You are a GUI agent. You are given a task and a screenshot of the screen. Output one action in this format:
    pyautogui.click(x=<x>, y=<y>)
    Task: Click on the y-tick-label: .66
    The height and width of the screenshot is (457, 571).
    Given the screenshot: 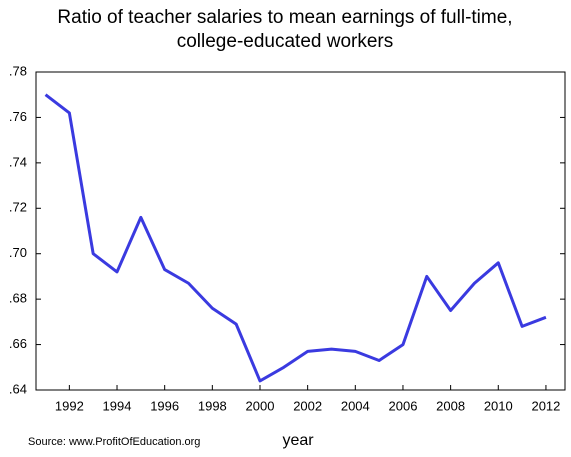 What is the action you would take?
    pyautogui.click(x=18, y=343)
    